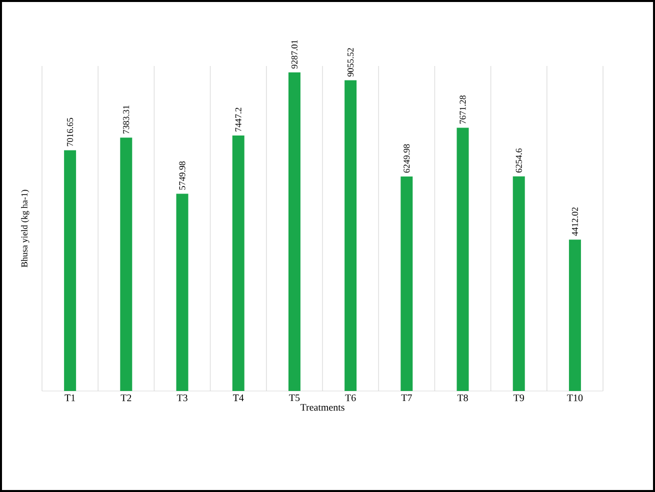 The height and width of the screenshot is (492, 655). Describe the element at coordinates (182, 398) in the screenshot. I see `x-tick-label: T3` at that location.